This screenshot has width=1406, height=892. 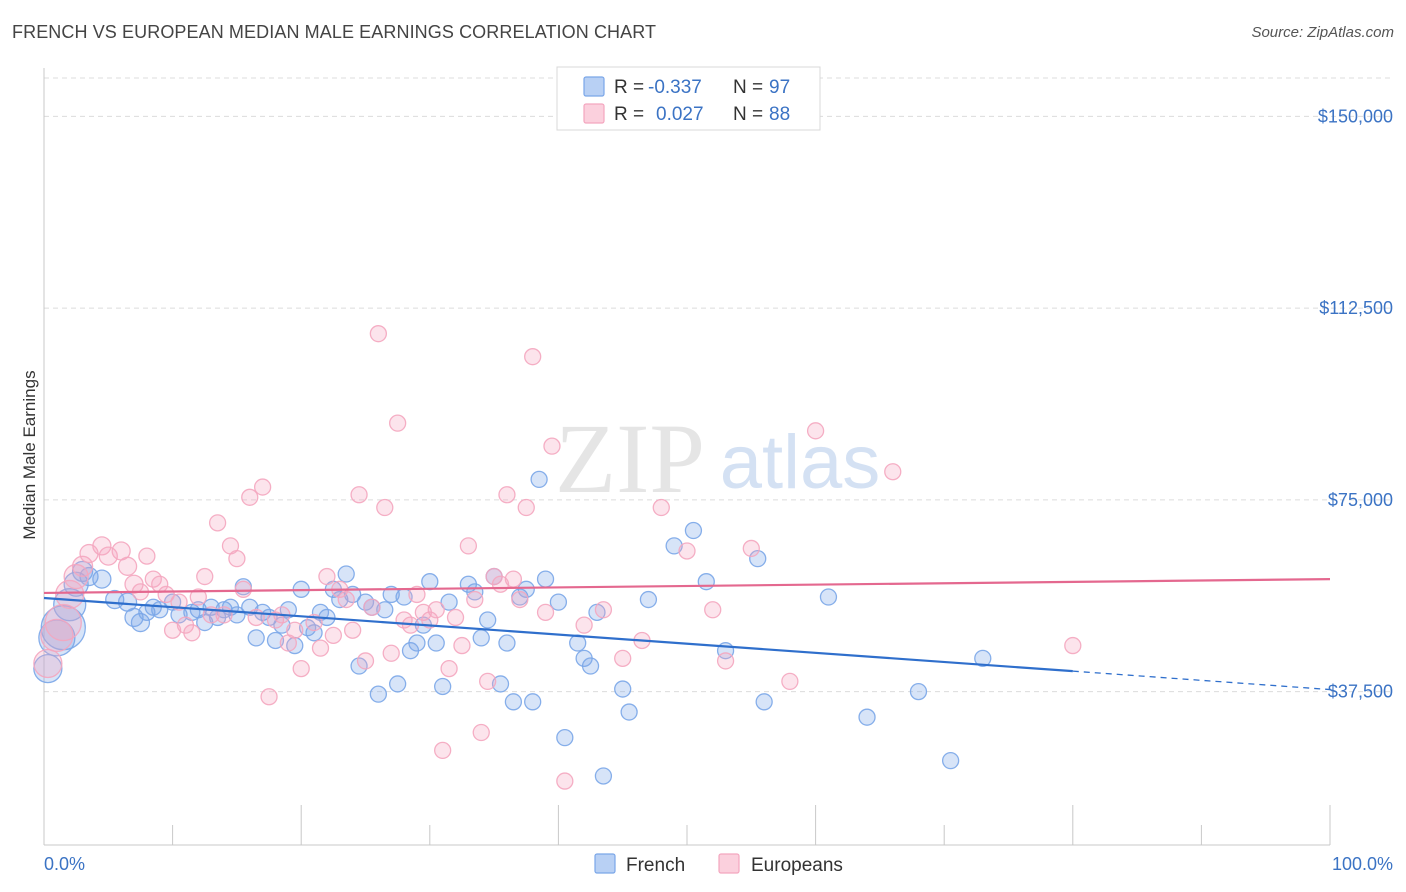 What do you see at coordinates (687, 586) in the screenshot?
I see `europeans-trend-line` at bounding box center [687, 586].